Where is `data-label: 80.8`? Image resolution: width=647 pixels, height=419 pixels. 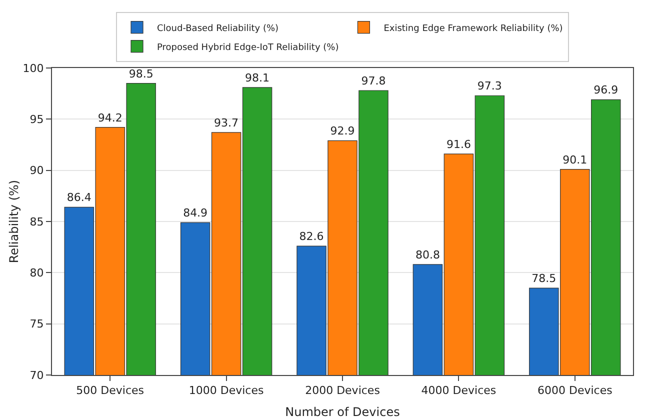
data-label: 80.8 is located at coordinates (427, 255).